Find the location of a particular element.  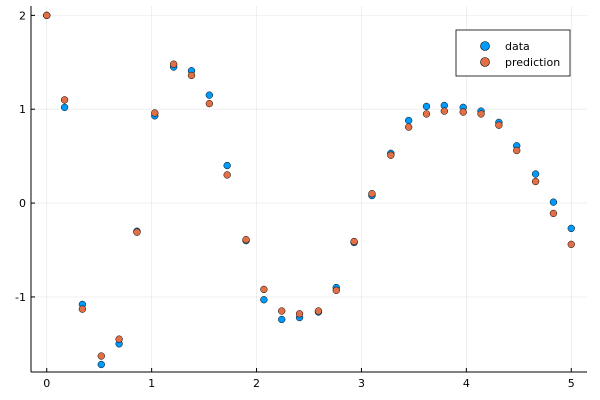

y-tick-label: -1 is located at coordinates (20, 297).